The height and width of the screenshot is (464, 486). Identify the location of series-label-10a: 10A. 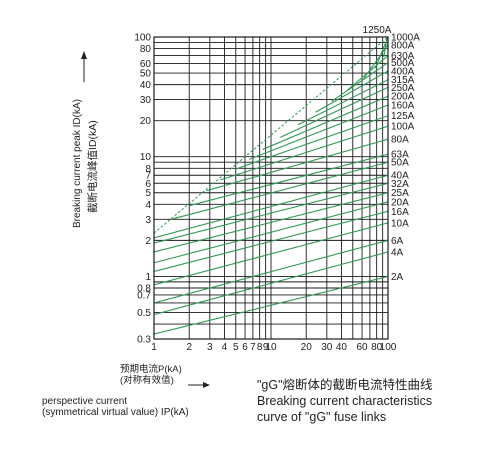
(400, 223).